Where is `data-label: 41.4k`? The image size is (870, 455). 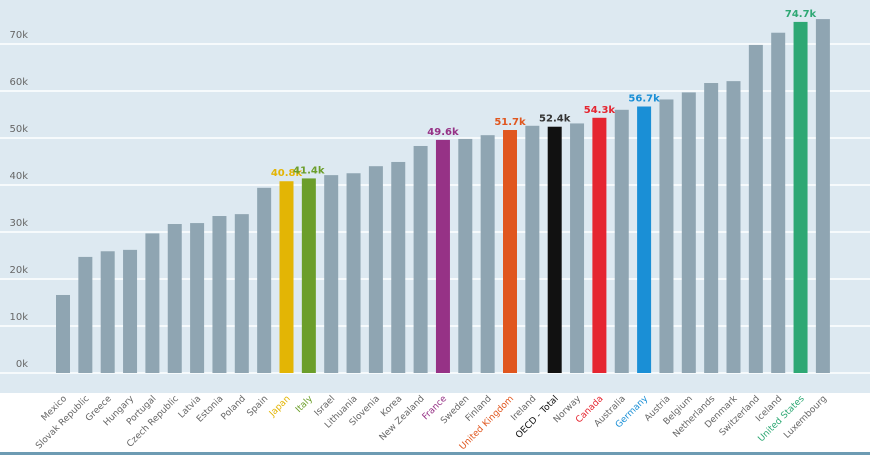 data-label: 41.4k is located at coordinates (309, 170).